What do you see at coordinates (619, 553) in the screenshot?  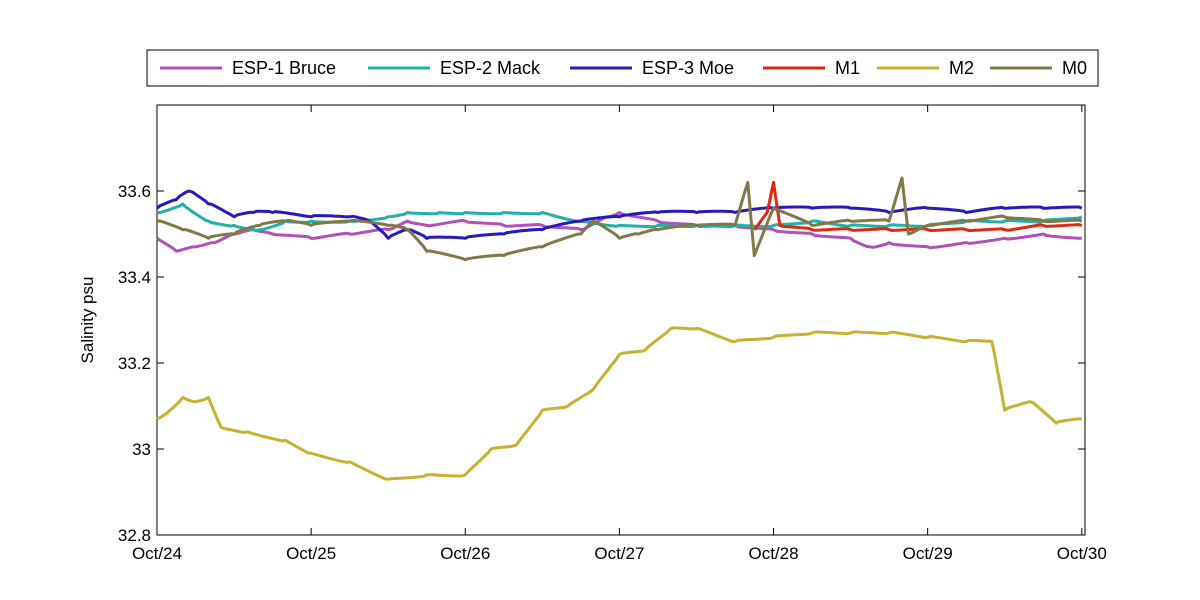 I see `x-tick-label: Oct/27` at bounding box center [619, 553].